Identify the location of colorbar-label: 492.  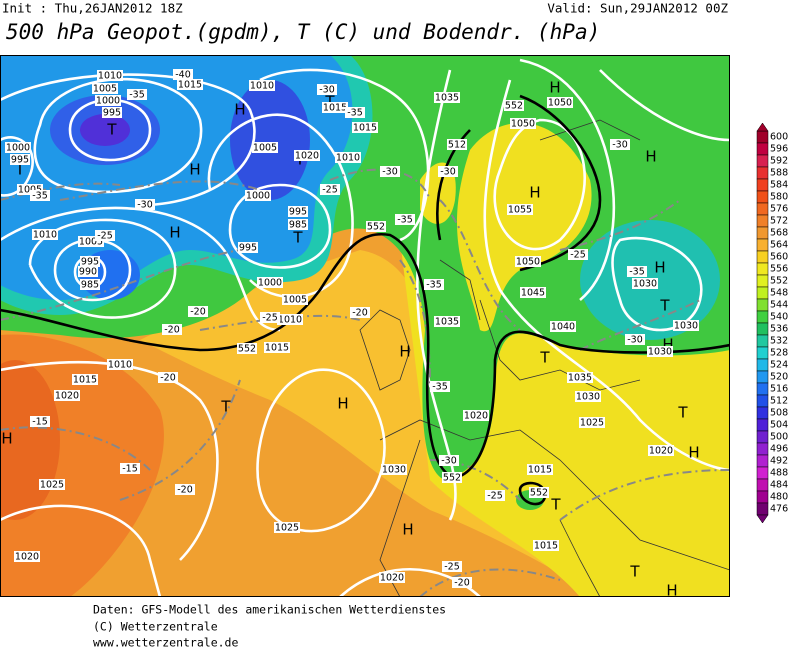
(779, 461).